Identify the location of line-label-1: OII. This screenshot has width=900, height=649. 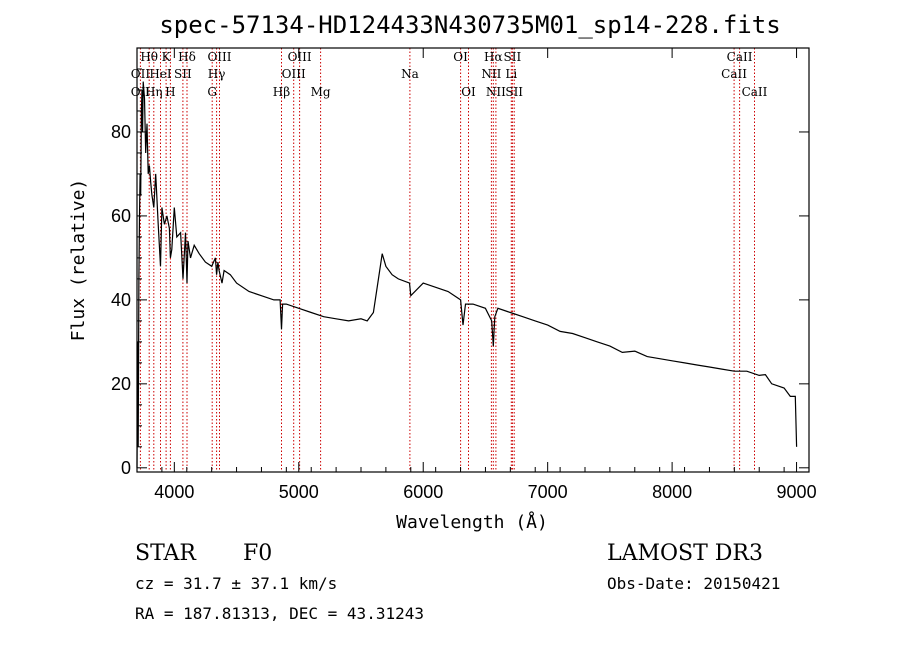
(141, 92).